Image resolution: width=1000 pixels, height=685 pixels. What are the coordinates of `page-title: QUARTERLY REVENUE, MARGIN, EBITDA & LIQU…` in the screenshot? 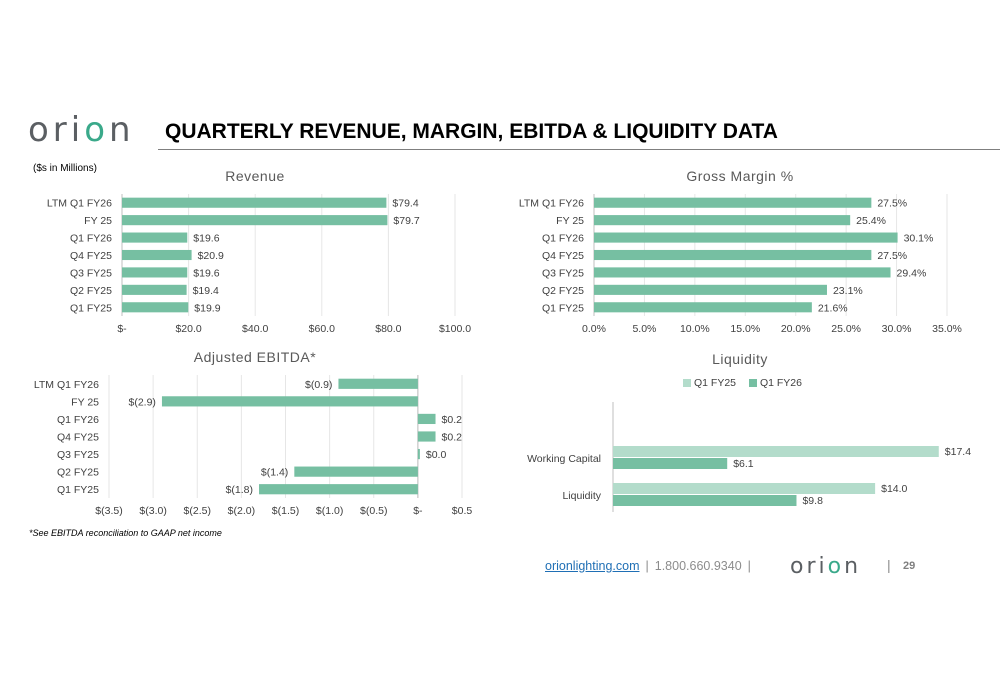 It's located at (471, 131).